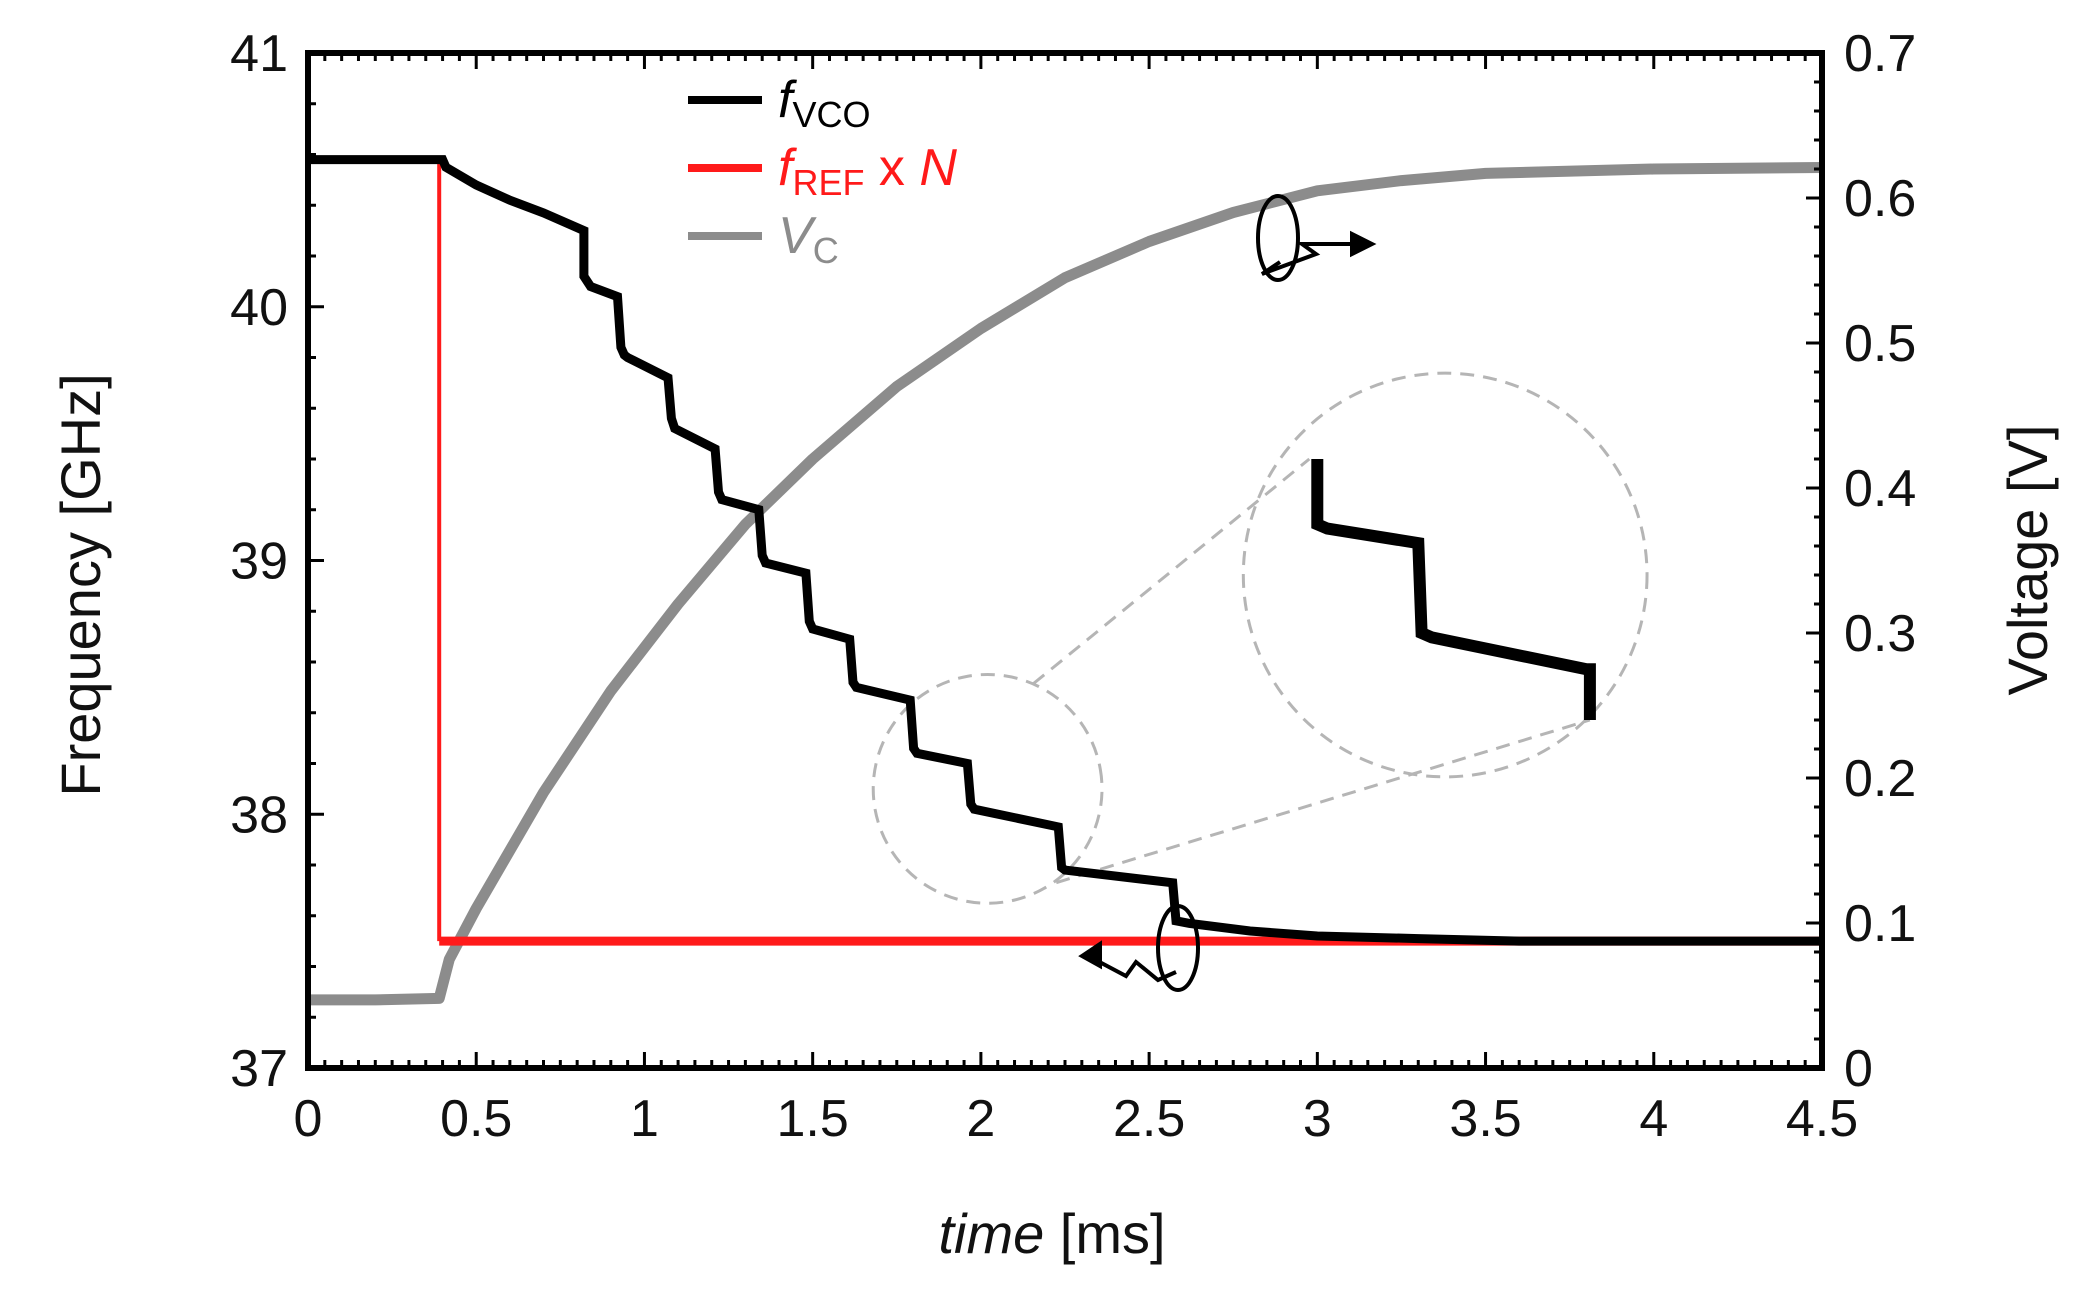 The width and height of the screenshot is (2092, 1296). What do you see at coordinates (1880, 54) in the screenshot?
I see `y2-tick-label: 0.7` at bounding box center [1880, 54].